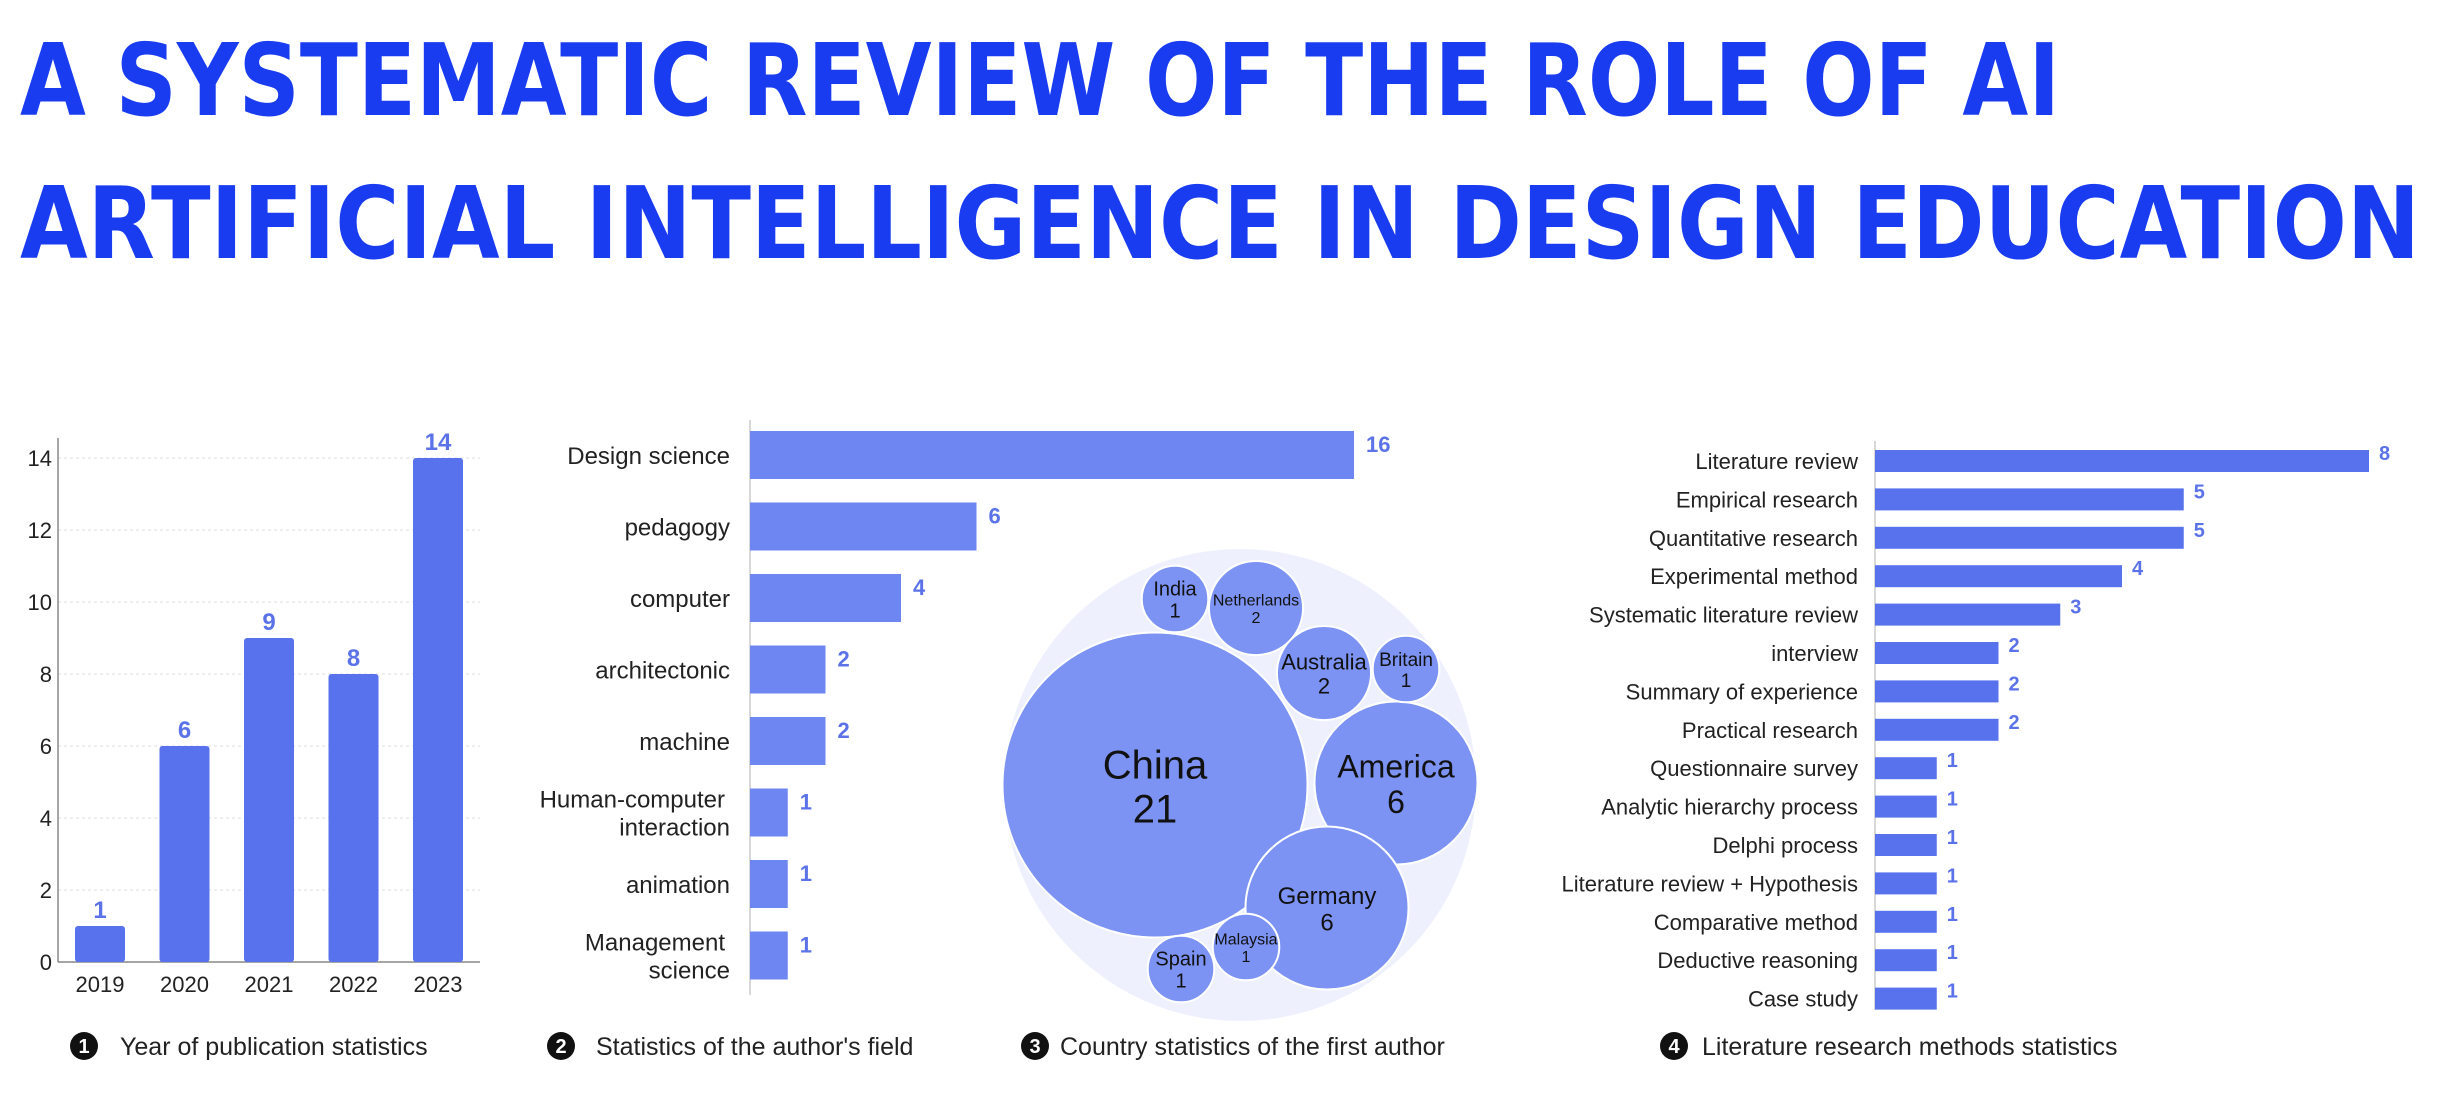 The height and width of the screenshot is (1100, 2443). What do you see at coordinates (1256, 600) in the screenshot?
I see `bubble-label: Netherlands` at bounding box center [1256, 600].